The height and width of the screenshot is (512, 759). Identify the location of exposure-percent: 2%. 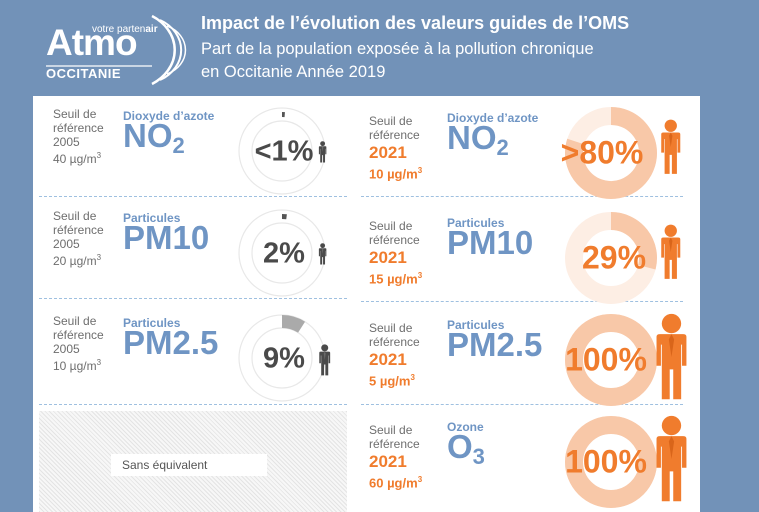
(284, 253).